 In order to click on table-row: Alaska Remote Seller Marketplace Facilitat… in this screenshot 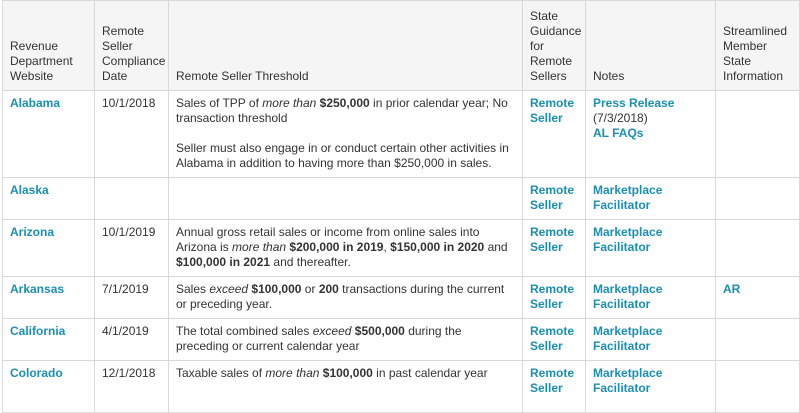, I will do `click(401, 198)`.